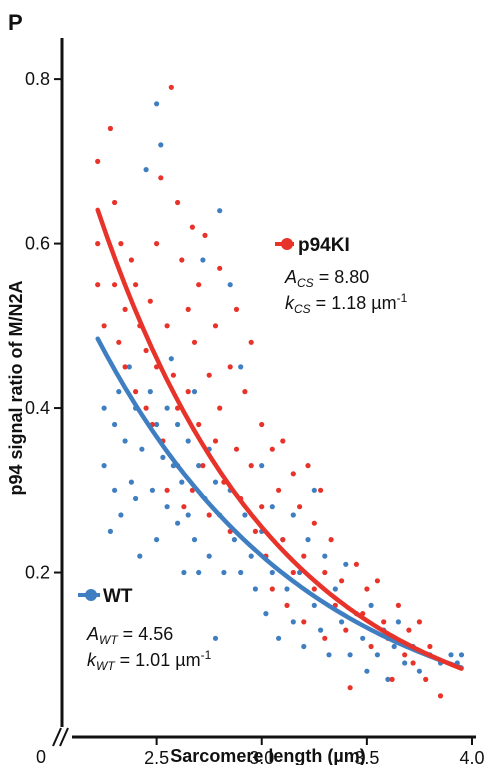 The width and height of the screenshot is (500, 765). I want to click on x-axis-title: Sarcomere length (µm), so click(267, 755).